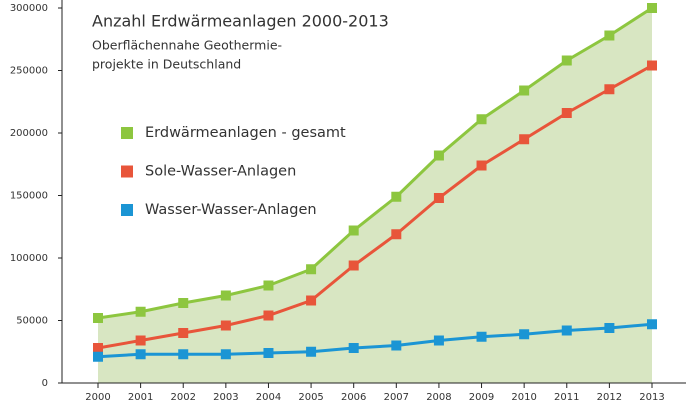 This screenshot has height=404, width=686. What do you see at coordinates (268, 397) in the screenshot?
I see `x-tick-label: 2004` at bounding box center [268, 397].